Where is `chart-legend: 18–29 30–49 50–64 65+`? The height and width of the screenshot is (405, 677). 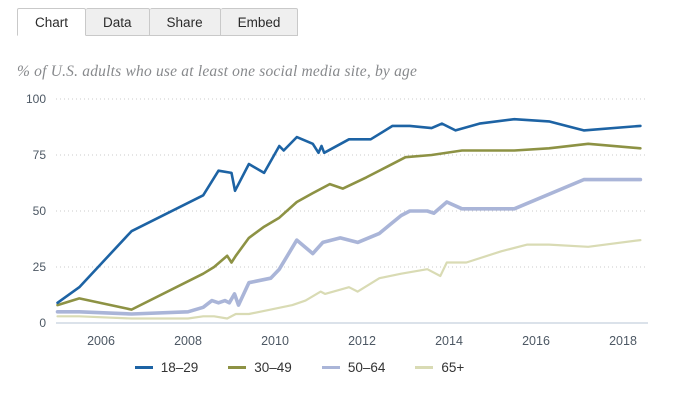
chart-legend: 18–29 30–49 50–64 65+ is located at coordinates (338, 367).